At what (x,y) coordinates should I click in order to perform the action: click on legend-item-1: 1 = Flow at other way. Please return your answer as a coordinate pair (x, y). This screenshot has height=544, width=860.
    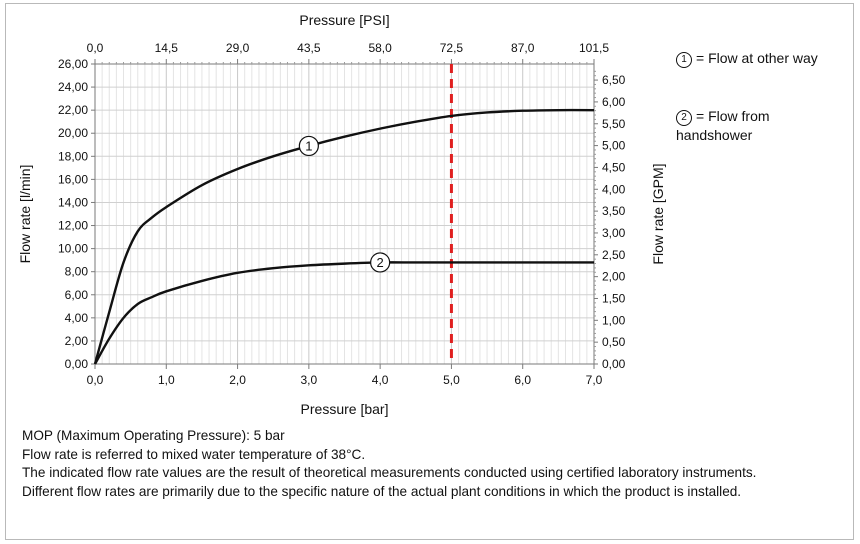
    Looking at the image, I should click on (756, 58).